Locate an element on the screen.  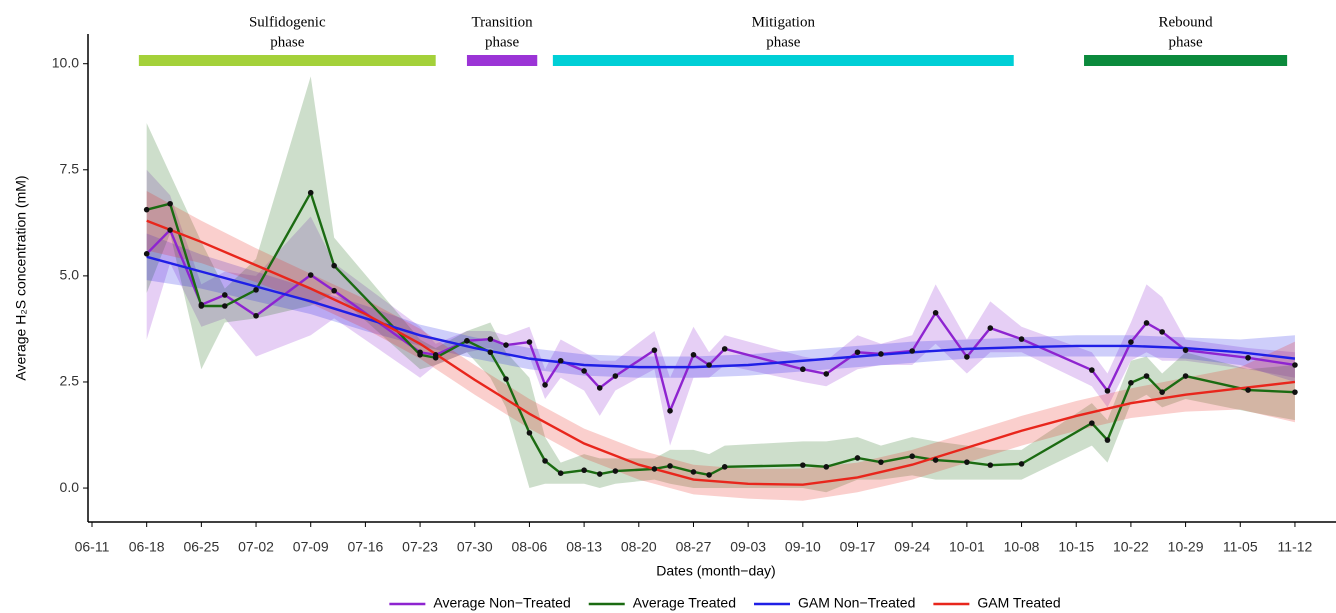
x-tick-label: 08-06 is located at coordinates (530, 547).